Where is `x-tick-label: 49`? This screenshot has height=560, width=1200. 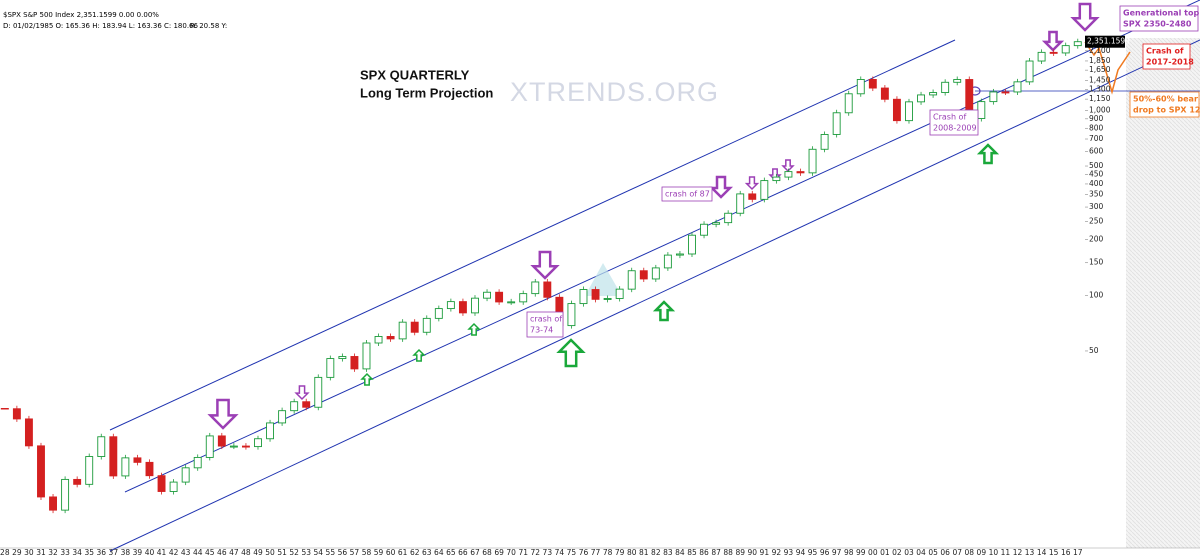 x-tick-label: 49 is located at coordinates (258, 552).